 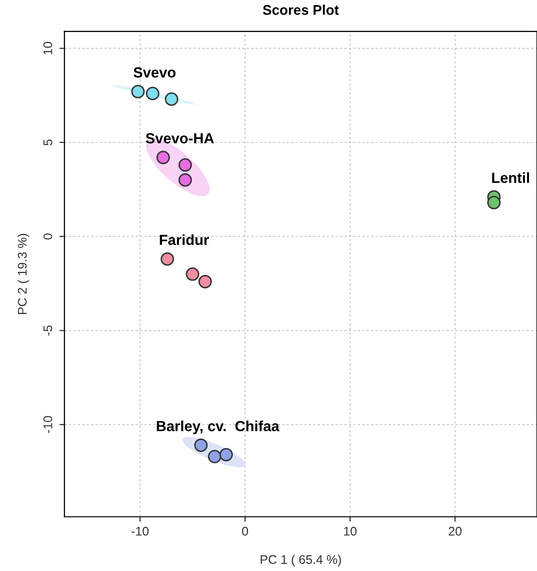 What do you see at coordinates (245, 531) in the screenshot?
I see `x-tick-label: 0` at bounding box center [245, 531].